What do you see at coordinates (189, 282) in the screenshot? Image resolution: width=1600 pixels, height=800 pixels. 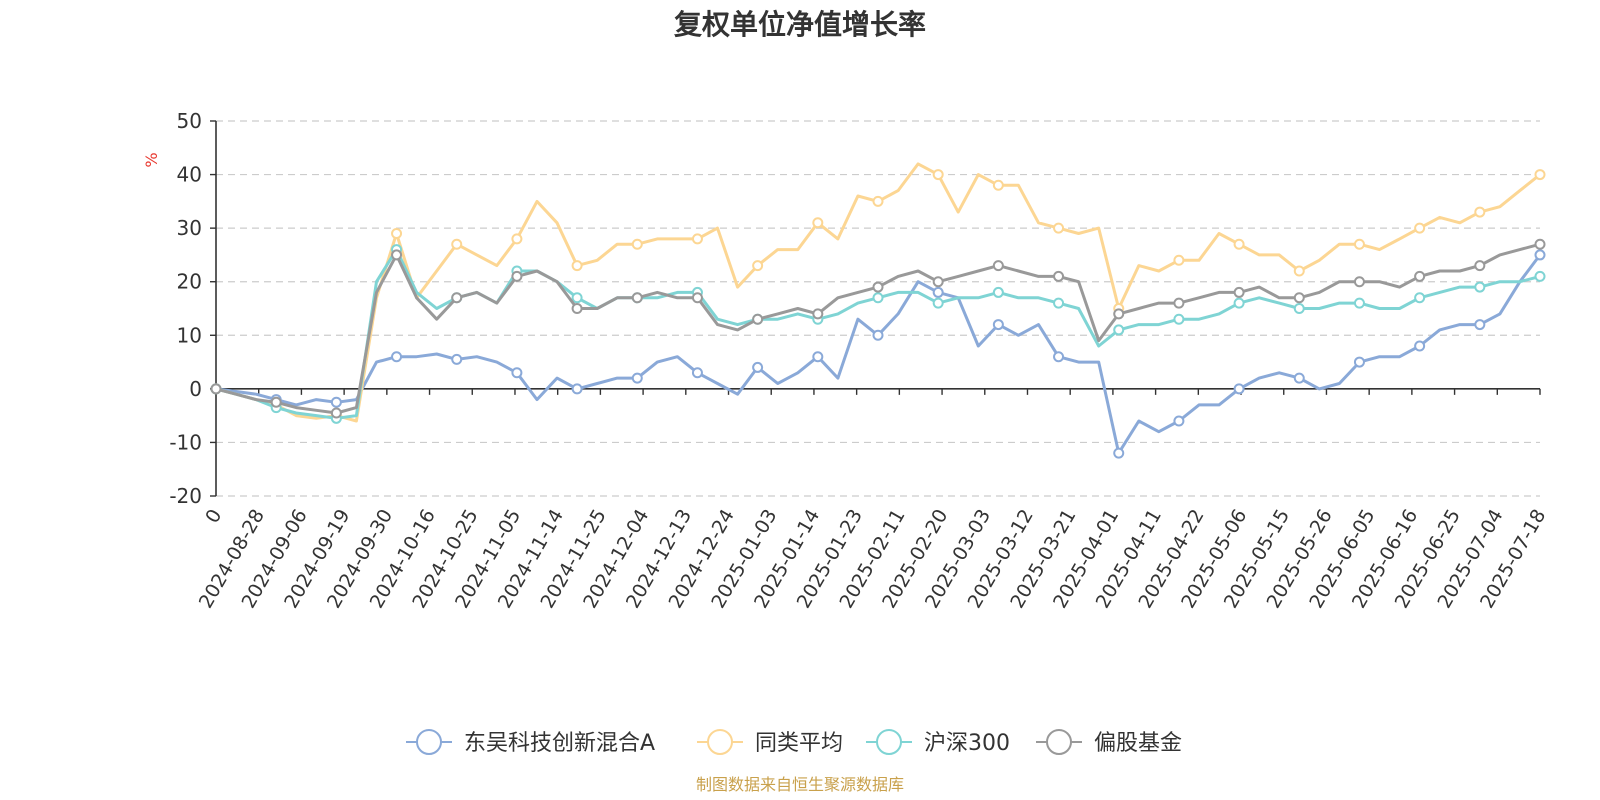 I see `y-tick-label: 20` at bounding box center [189, 282].